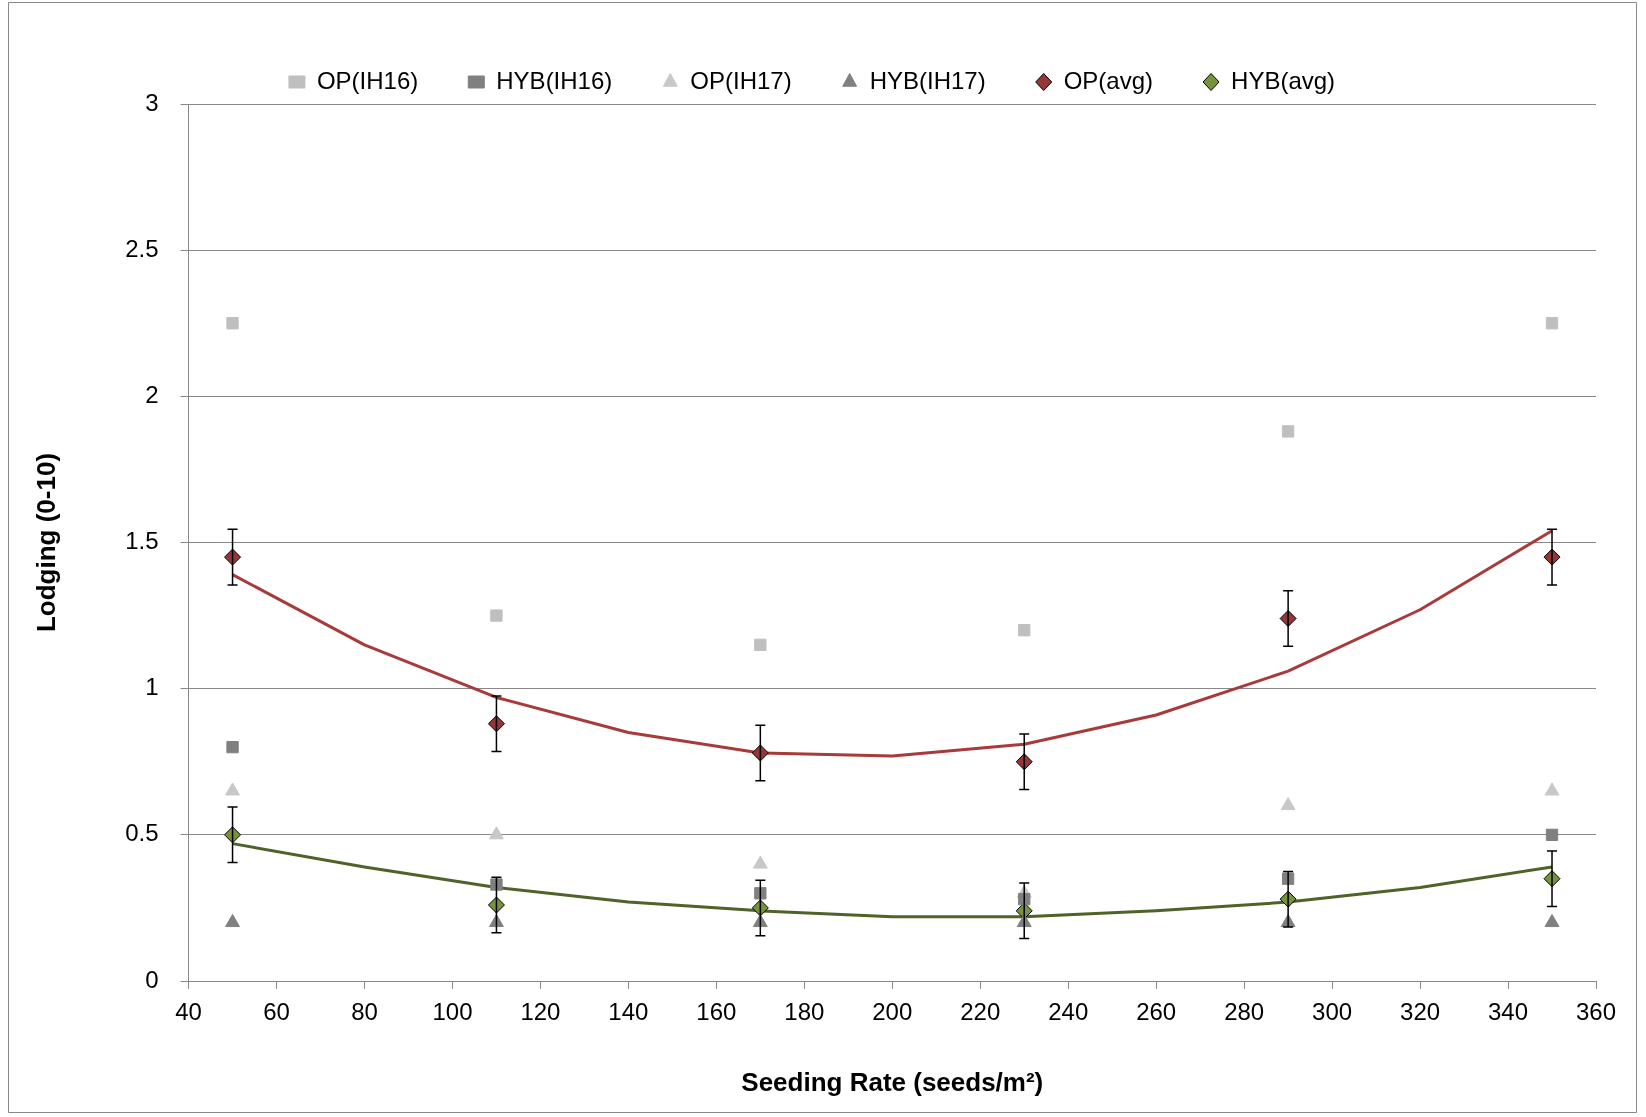 The height and width of the screenshot is (1117, 1646). What do you see at coordinates (142, 541) in the screenshot?
I see `y-tick-label: 1.5` at bounding box center [142, 541].